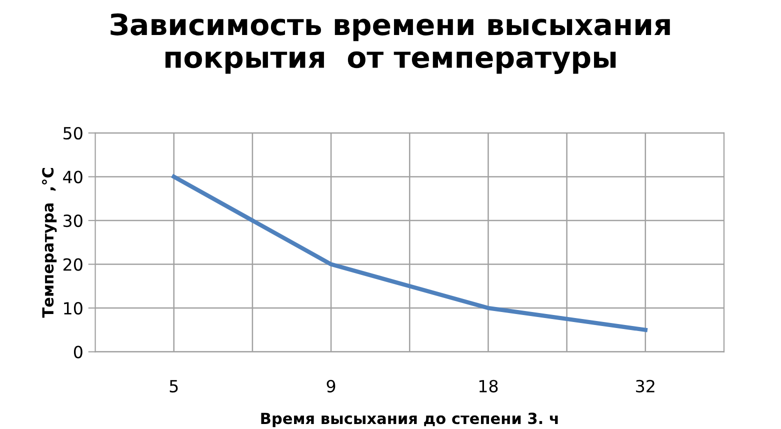  Describe the element at coordinates (331, 386) in the screenshot. I see `x-tick-label: 9` at that location.